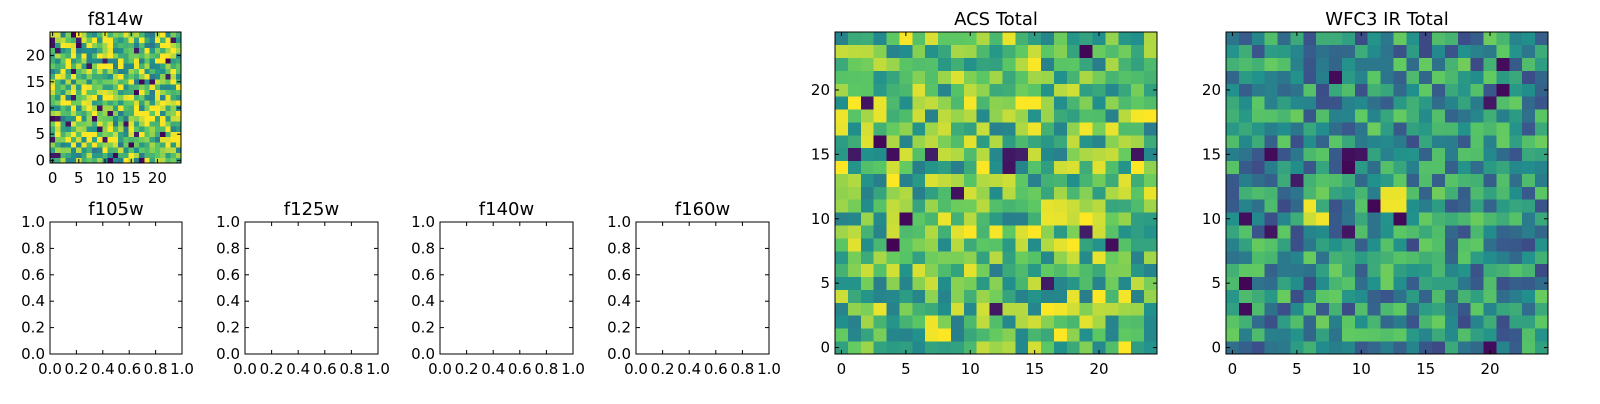 This screenshot has width=1600, height=404. What do you see at coordinates (825, 348) in the screenshot?
I see `y-tick-label: 0` at bounding box center [825, 348].